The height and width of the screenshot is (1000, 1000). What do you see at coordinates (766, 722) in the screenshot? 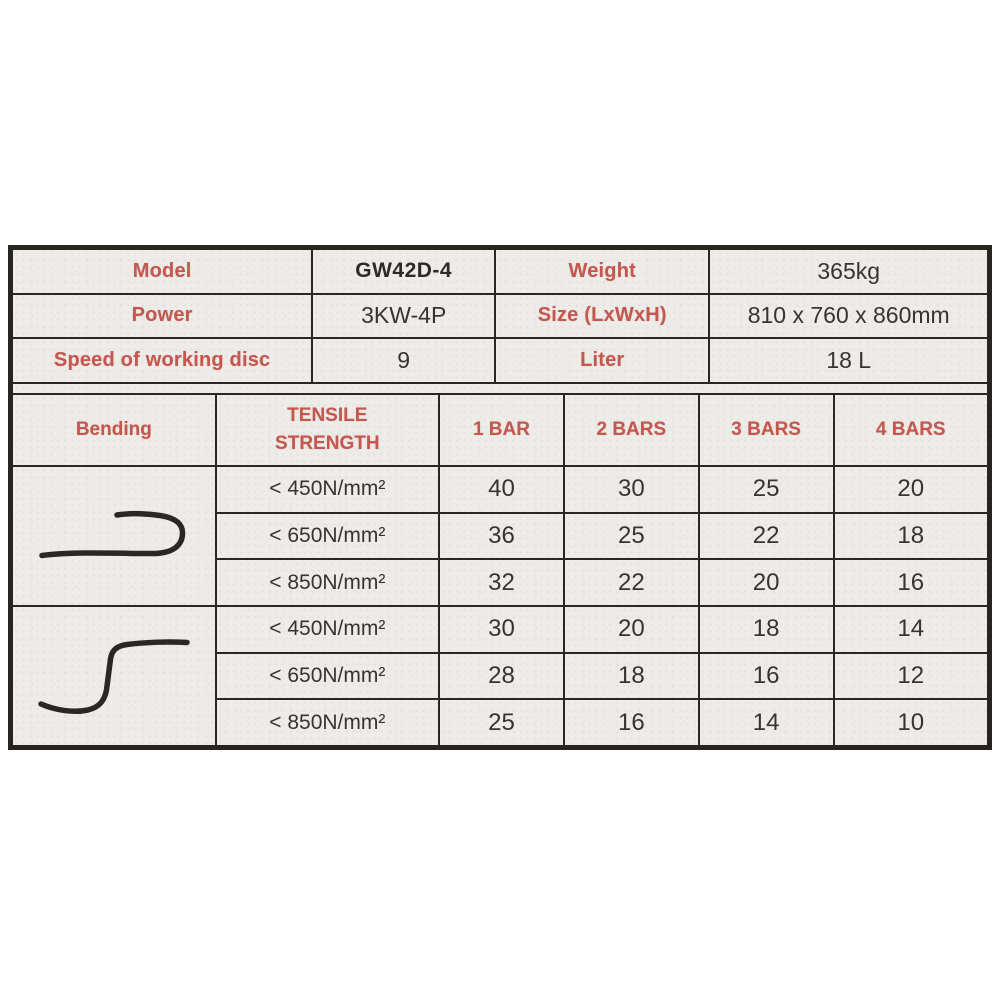
I see `value-cell-3bars: 14` at bounding box center [766, 722].